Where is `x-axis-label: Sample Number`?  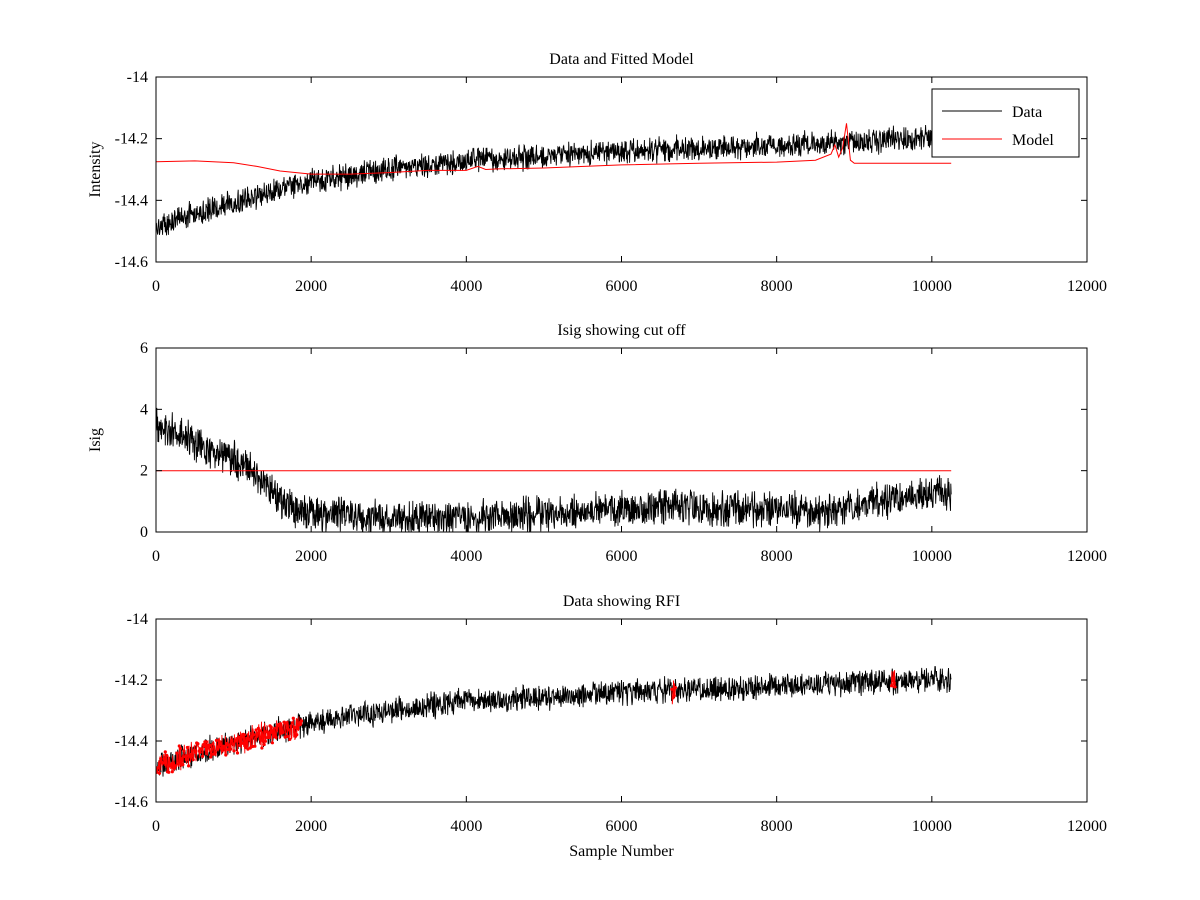
x-axis-label: Sample Number is located at coordinates (621, 851).